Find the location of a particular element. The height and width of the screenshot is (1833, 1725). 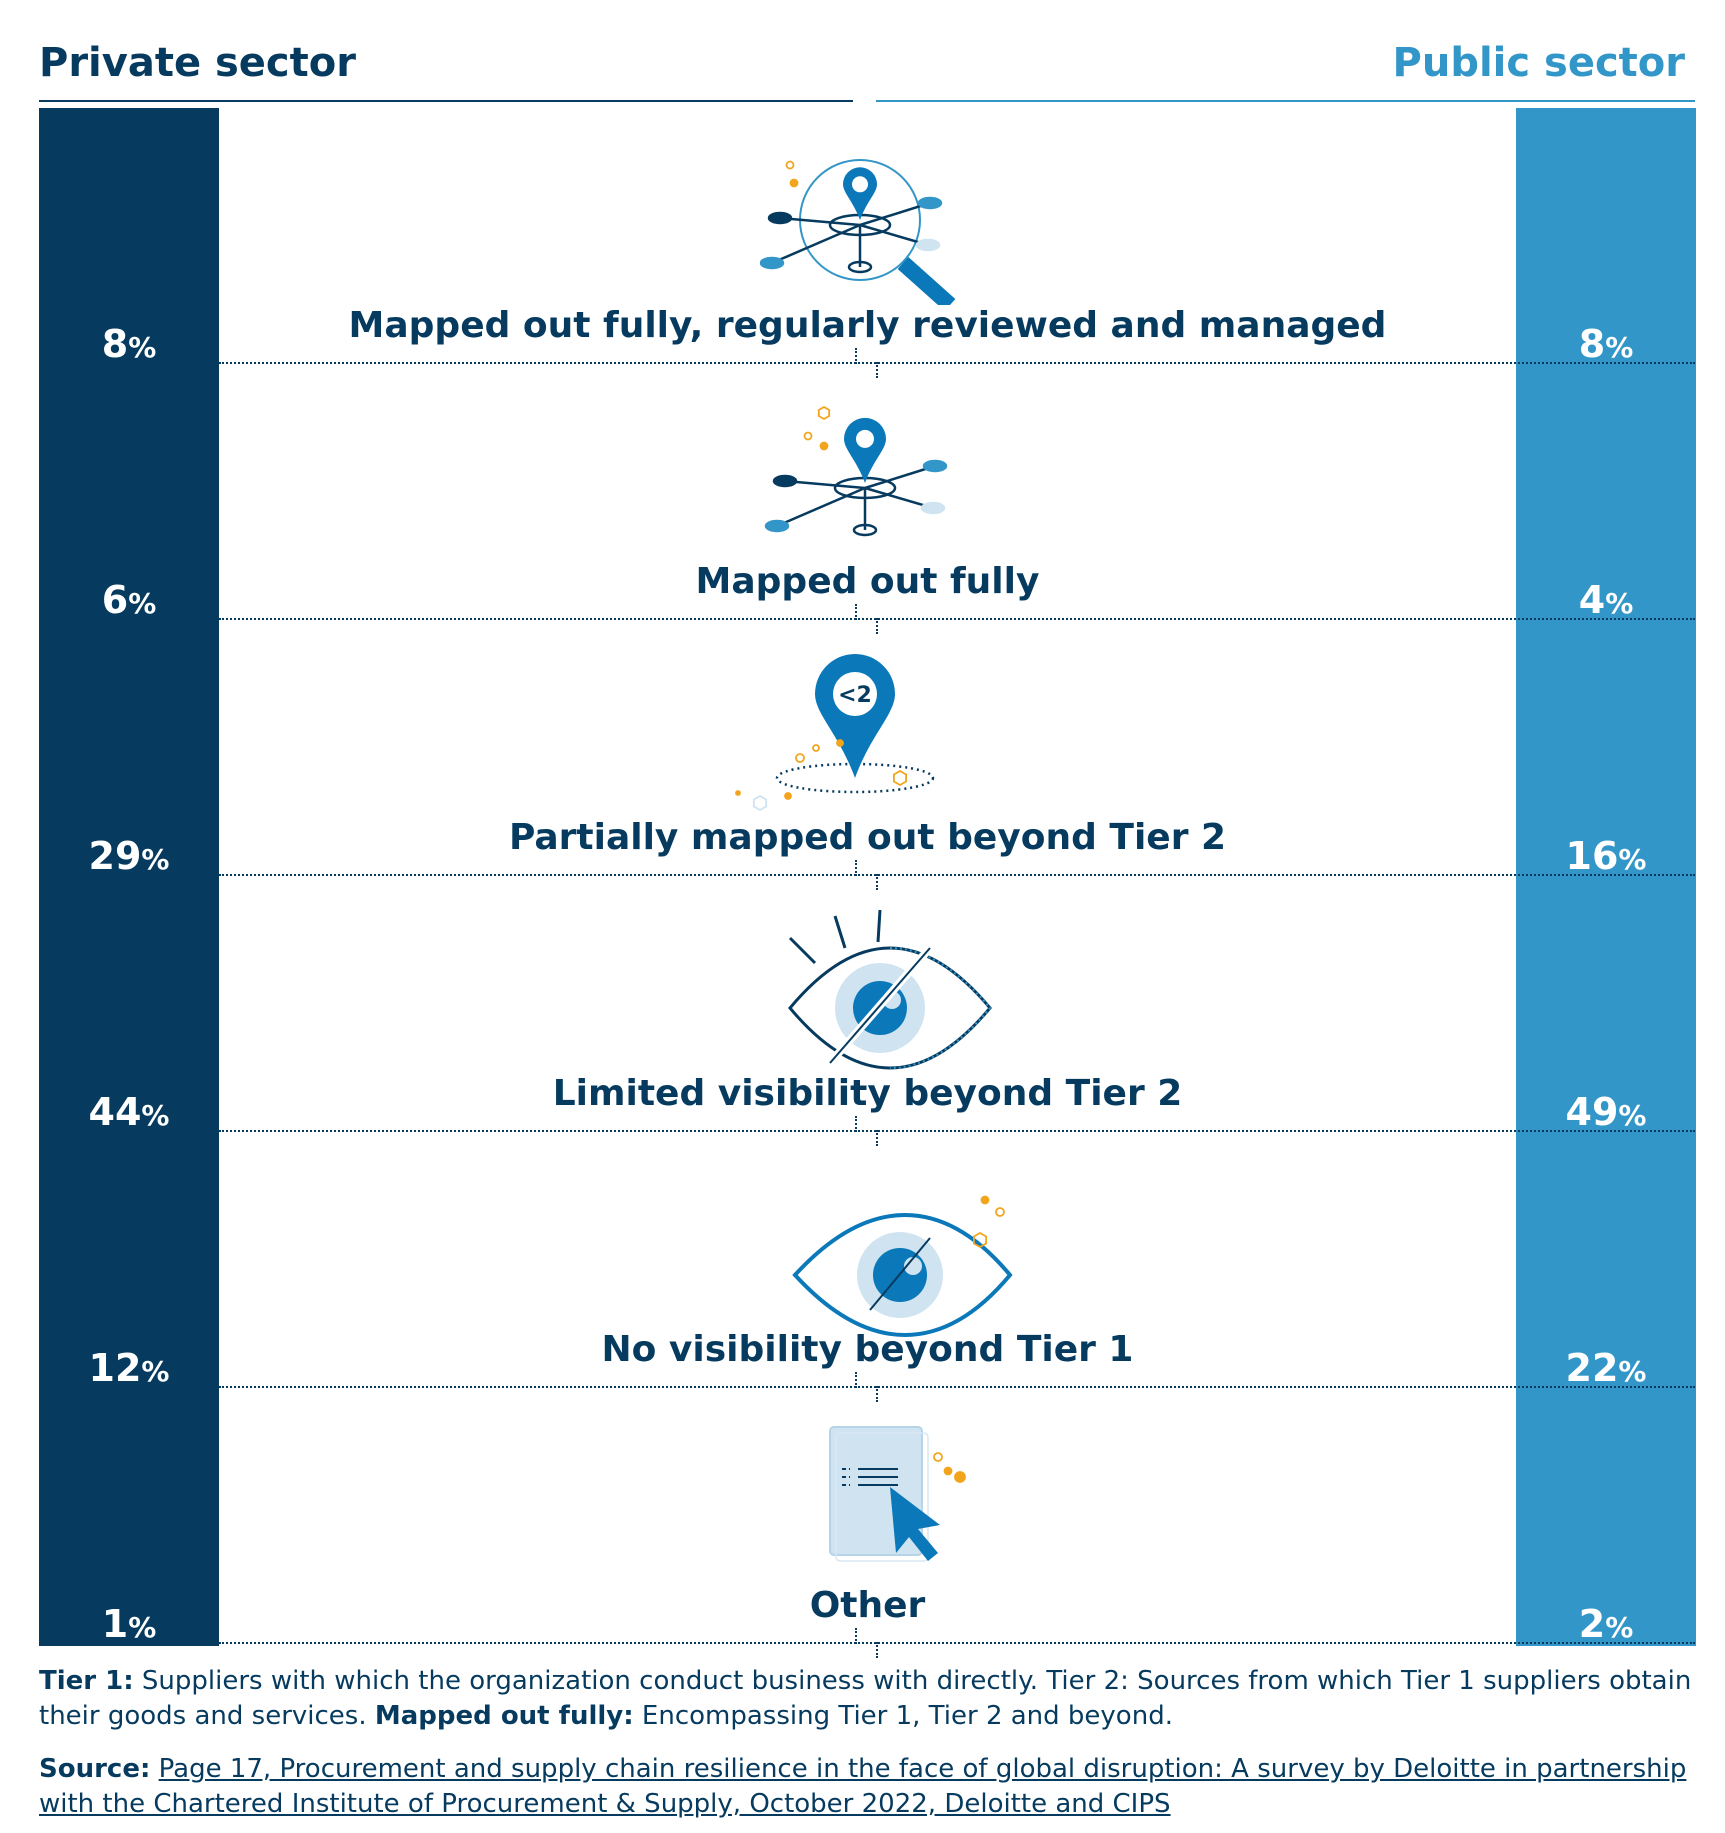

public-sector-value: 4% is located at coordinates (1606, 602).